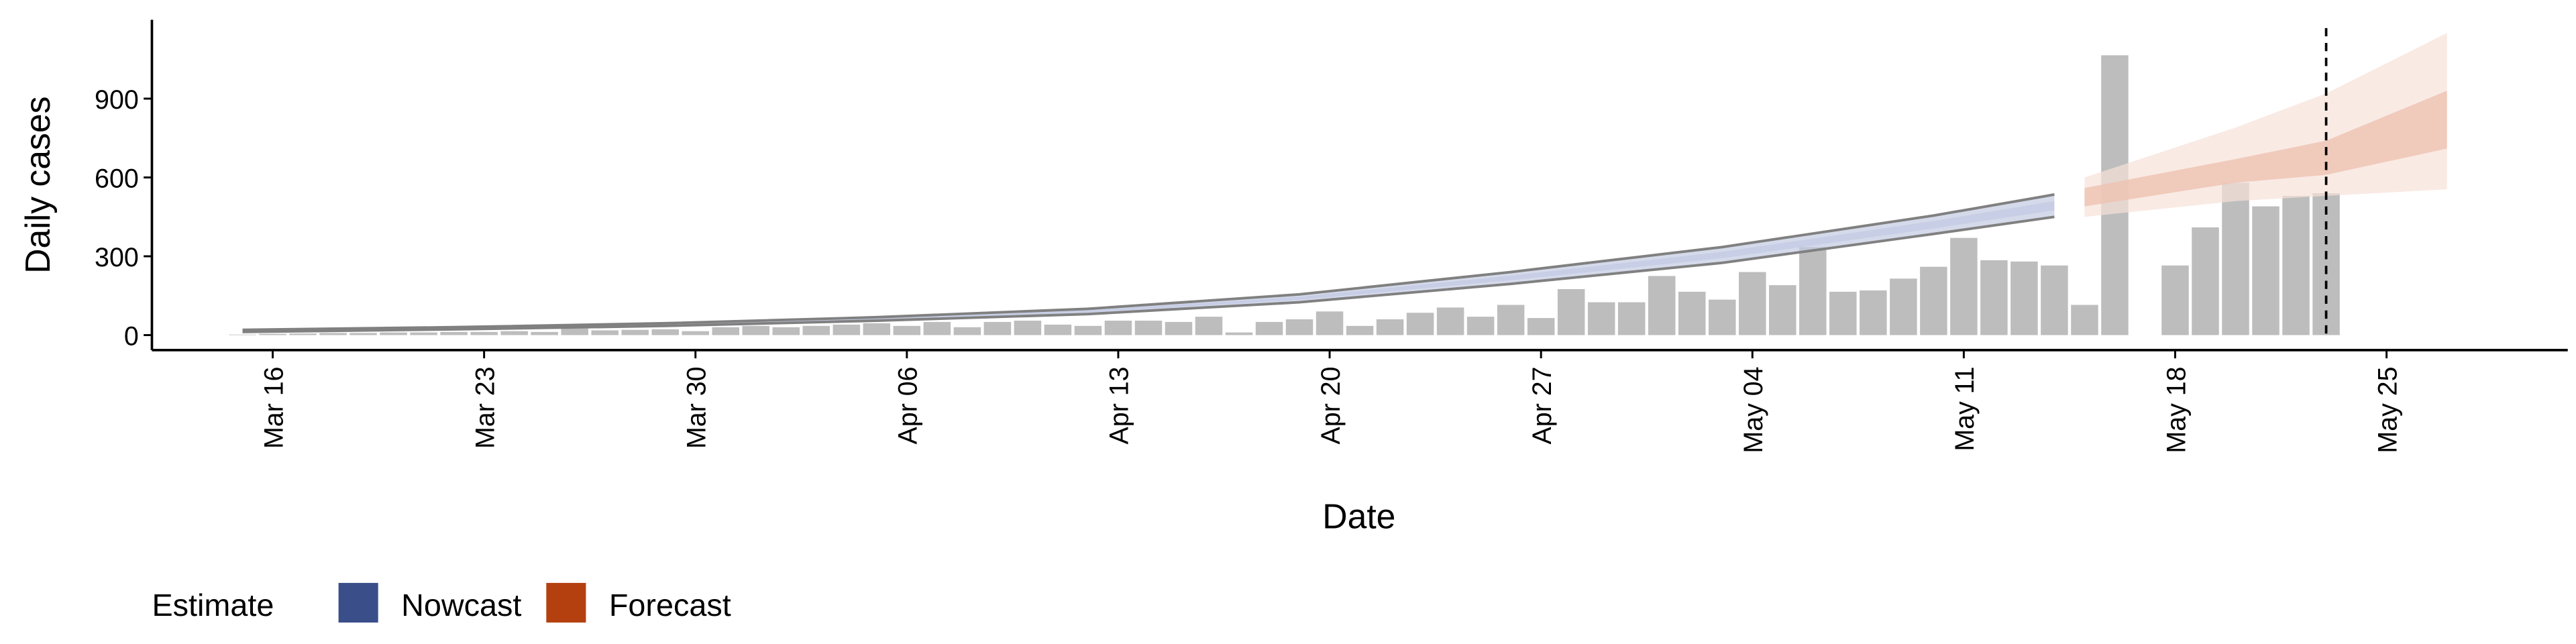  What do you see at coordinates (1965, 408) in the screenshot?
I see `x-tick-label: May 11` at bounding box center [1965, 408].